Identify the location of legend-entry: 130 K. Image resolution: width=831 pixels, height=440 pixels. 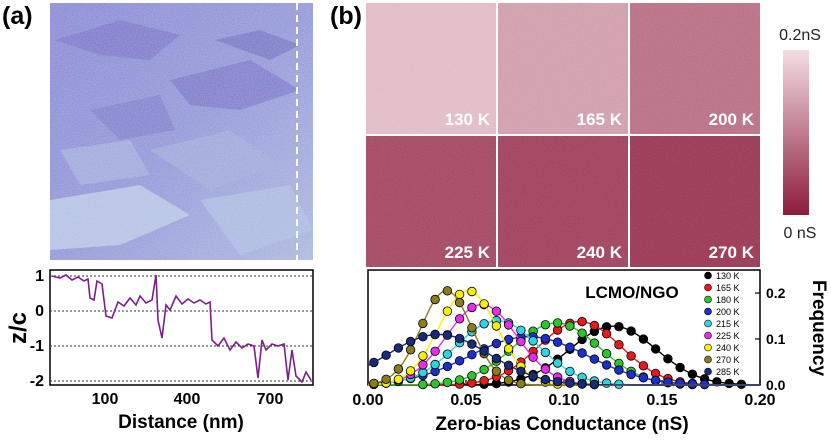
(728, 276).